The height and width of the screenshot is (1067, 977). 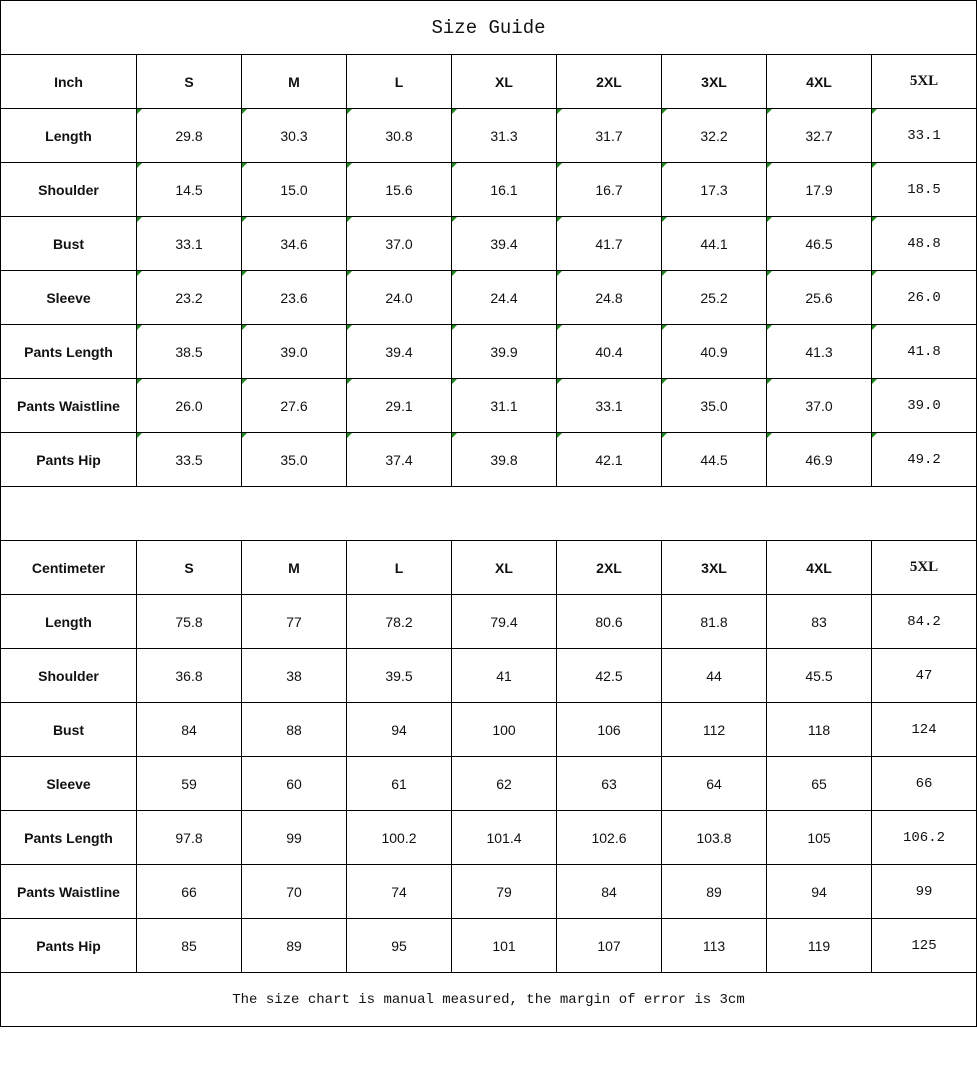 I want to click on value-cell: 23.2, so click(x=189, y=297).